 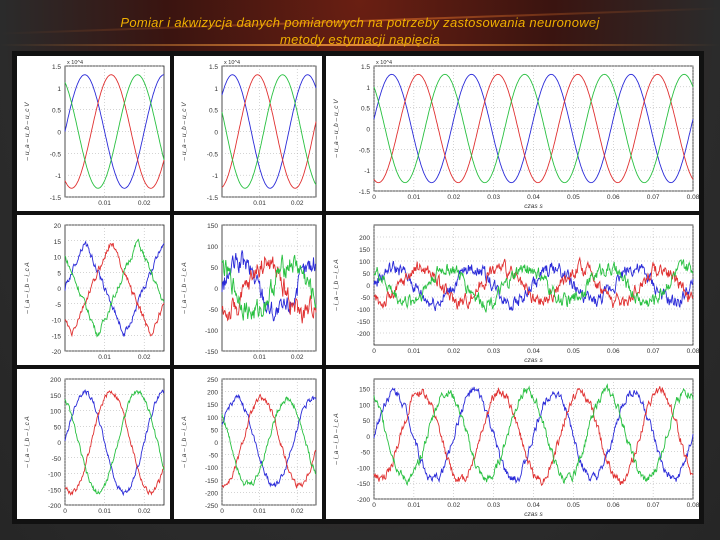 I want to click on x-tick-label: 0.04, so click(x=533, y=351).